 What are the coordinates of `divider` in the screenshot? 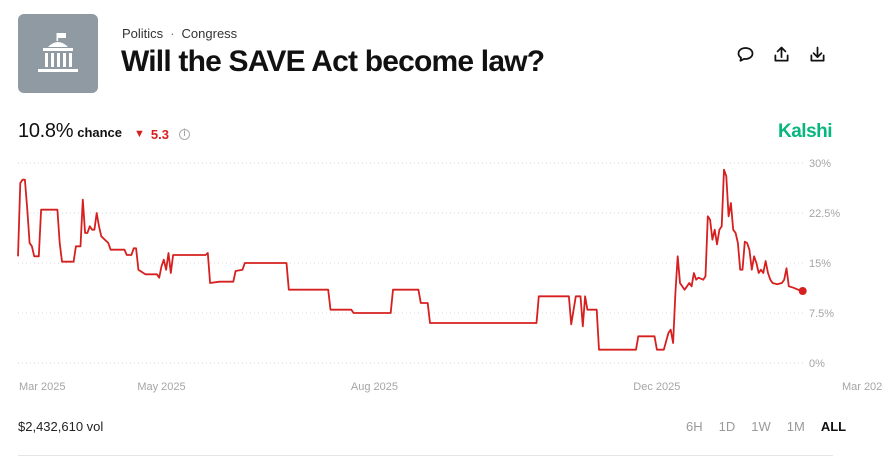 It's located at (425, 455).